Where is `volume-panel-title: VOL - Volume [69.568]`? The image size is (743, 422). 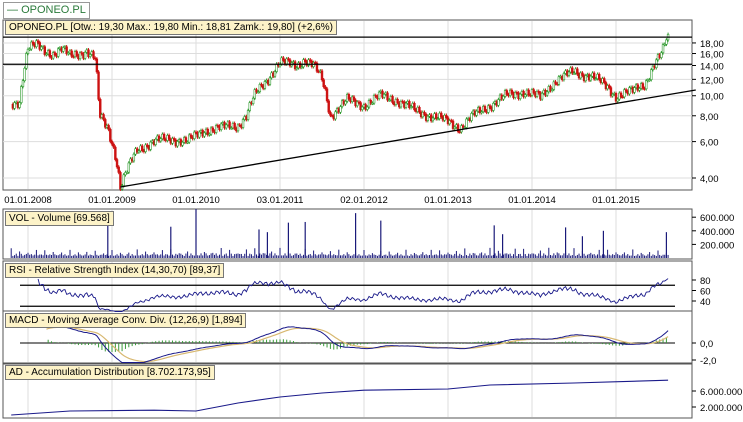
volume-panel-title: VOL - Volume [69.568] is located at coordinates (59, 218).